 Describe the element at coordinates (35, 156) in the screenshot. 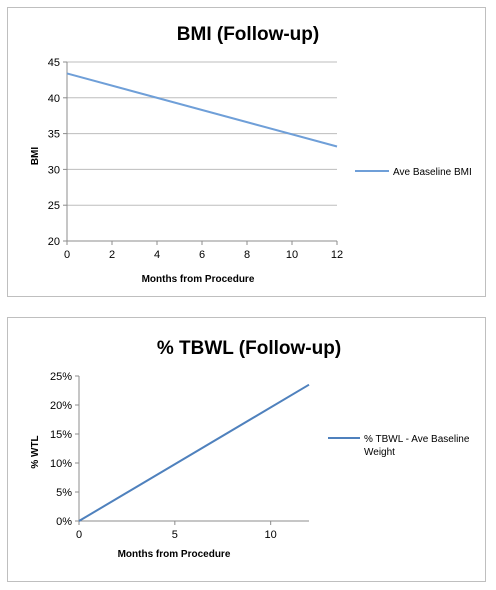

I see `y-axis-label: BMI` at that location.